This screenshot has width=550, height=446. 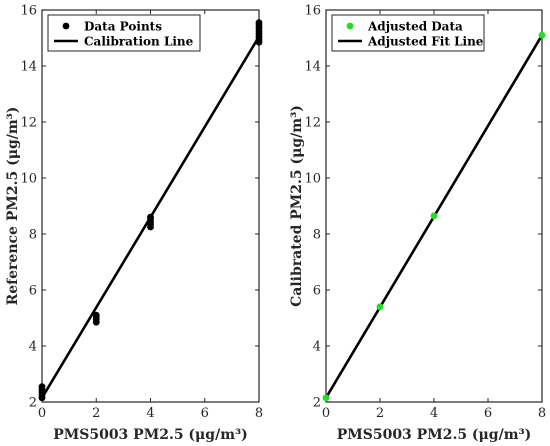 I want to click on legend-label: Data Points, so click(x=123, y=27).